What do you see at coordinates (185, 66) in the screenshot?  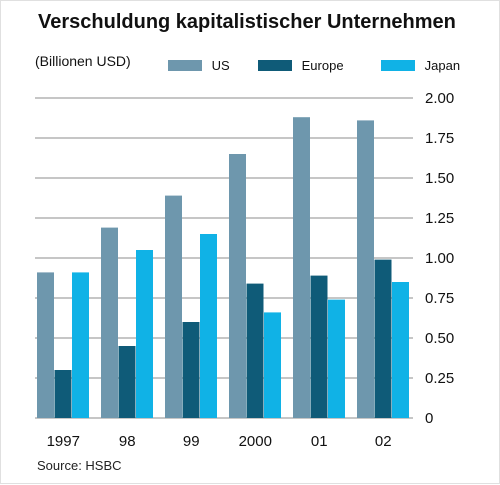 I see `legend-swatch-us` at bounding box center [185, 66].